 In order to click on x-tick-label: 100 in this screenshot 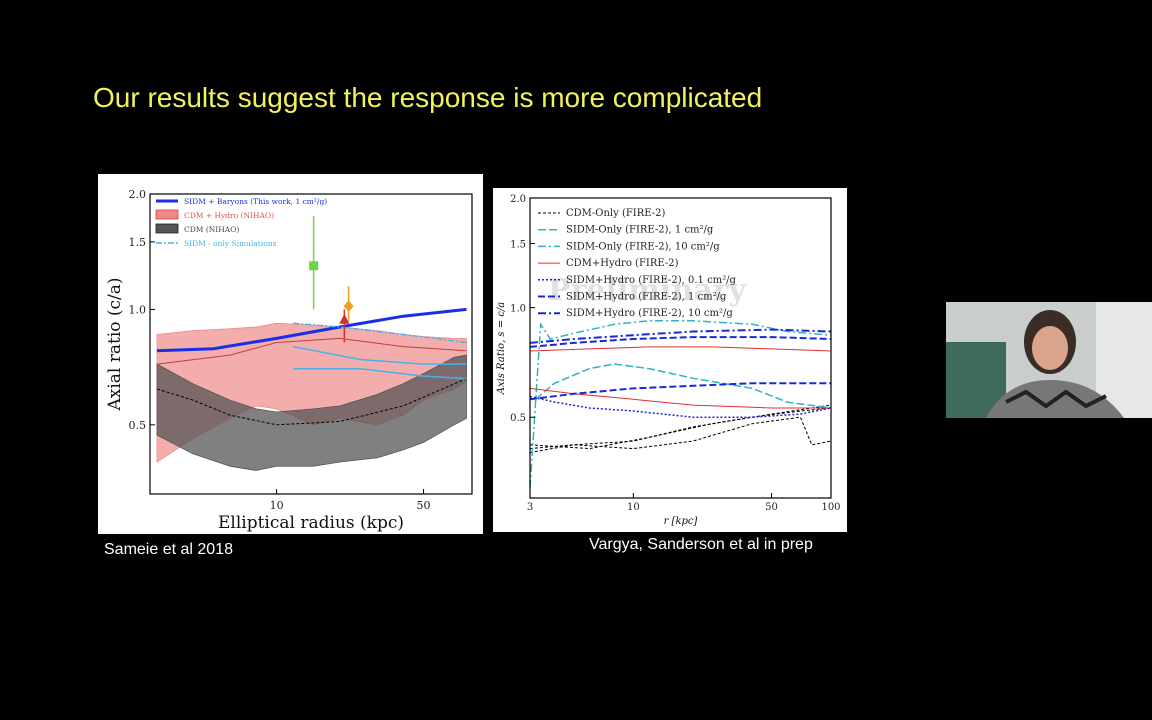, I will do `click(830, 507)`.